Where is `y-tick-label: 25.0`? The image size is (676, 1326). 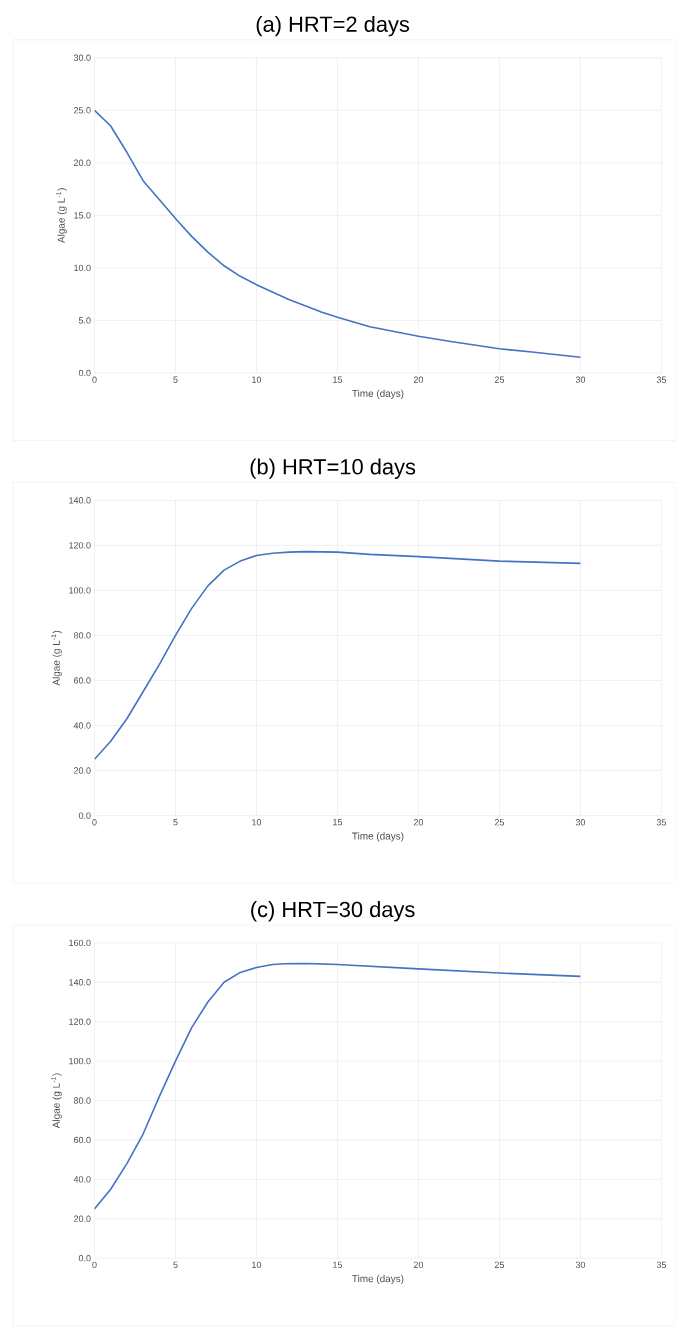
y-tick-label: 25.0 is located at coordinates (82, 110).